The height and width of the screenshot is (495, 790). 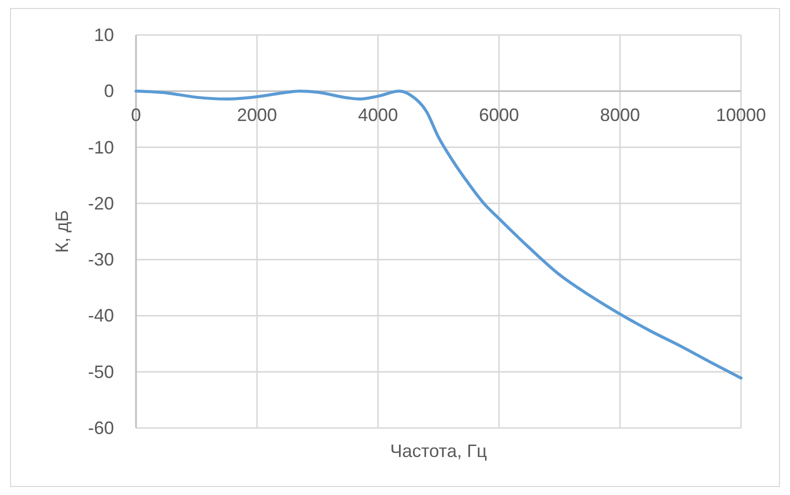 What do you see at coordinates (101, 372) in the screenshot?
I see `y-tick-label: -50` at bounding box center [101, 372].